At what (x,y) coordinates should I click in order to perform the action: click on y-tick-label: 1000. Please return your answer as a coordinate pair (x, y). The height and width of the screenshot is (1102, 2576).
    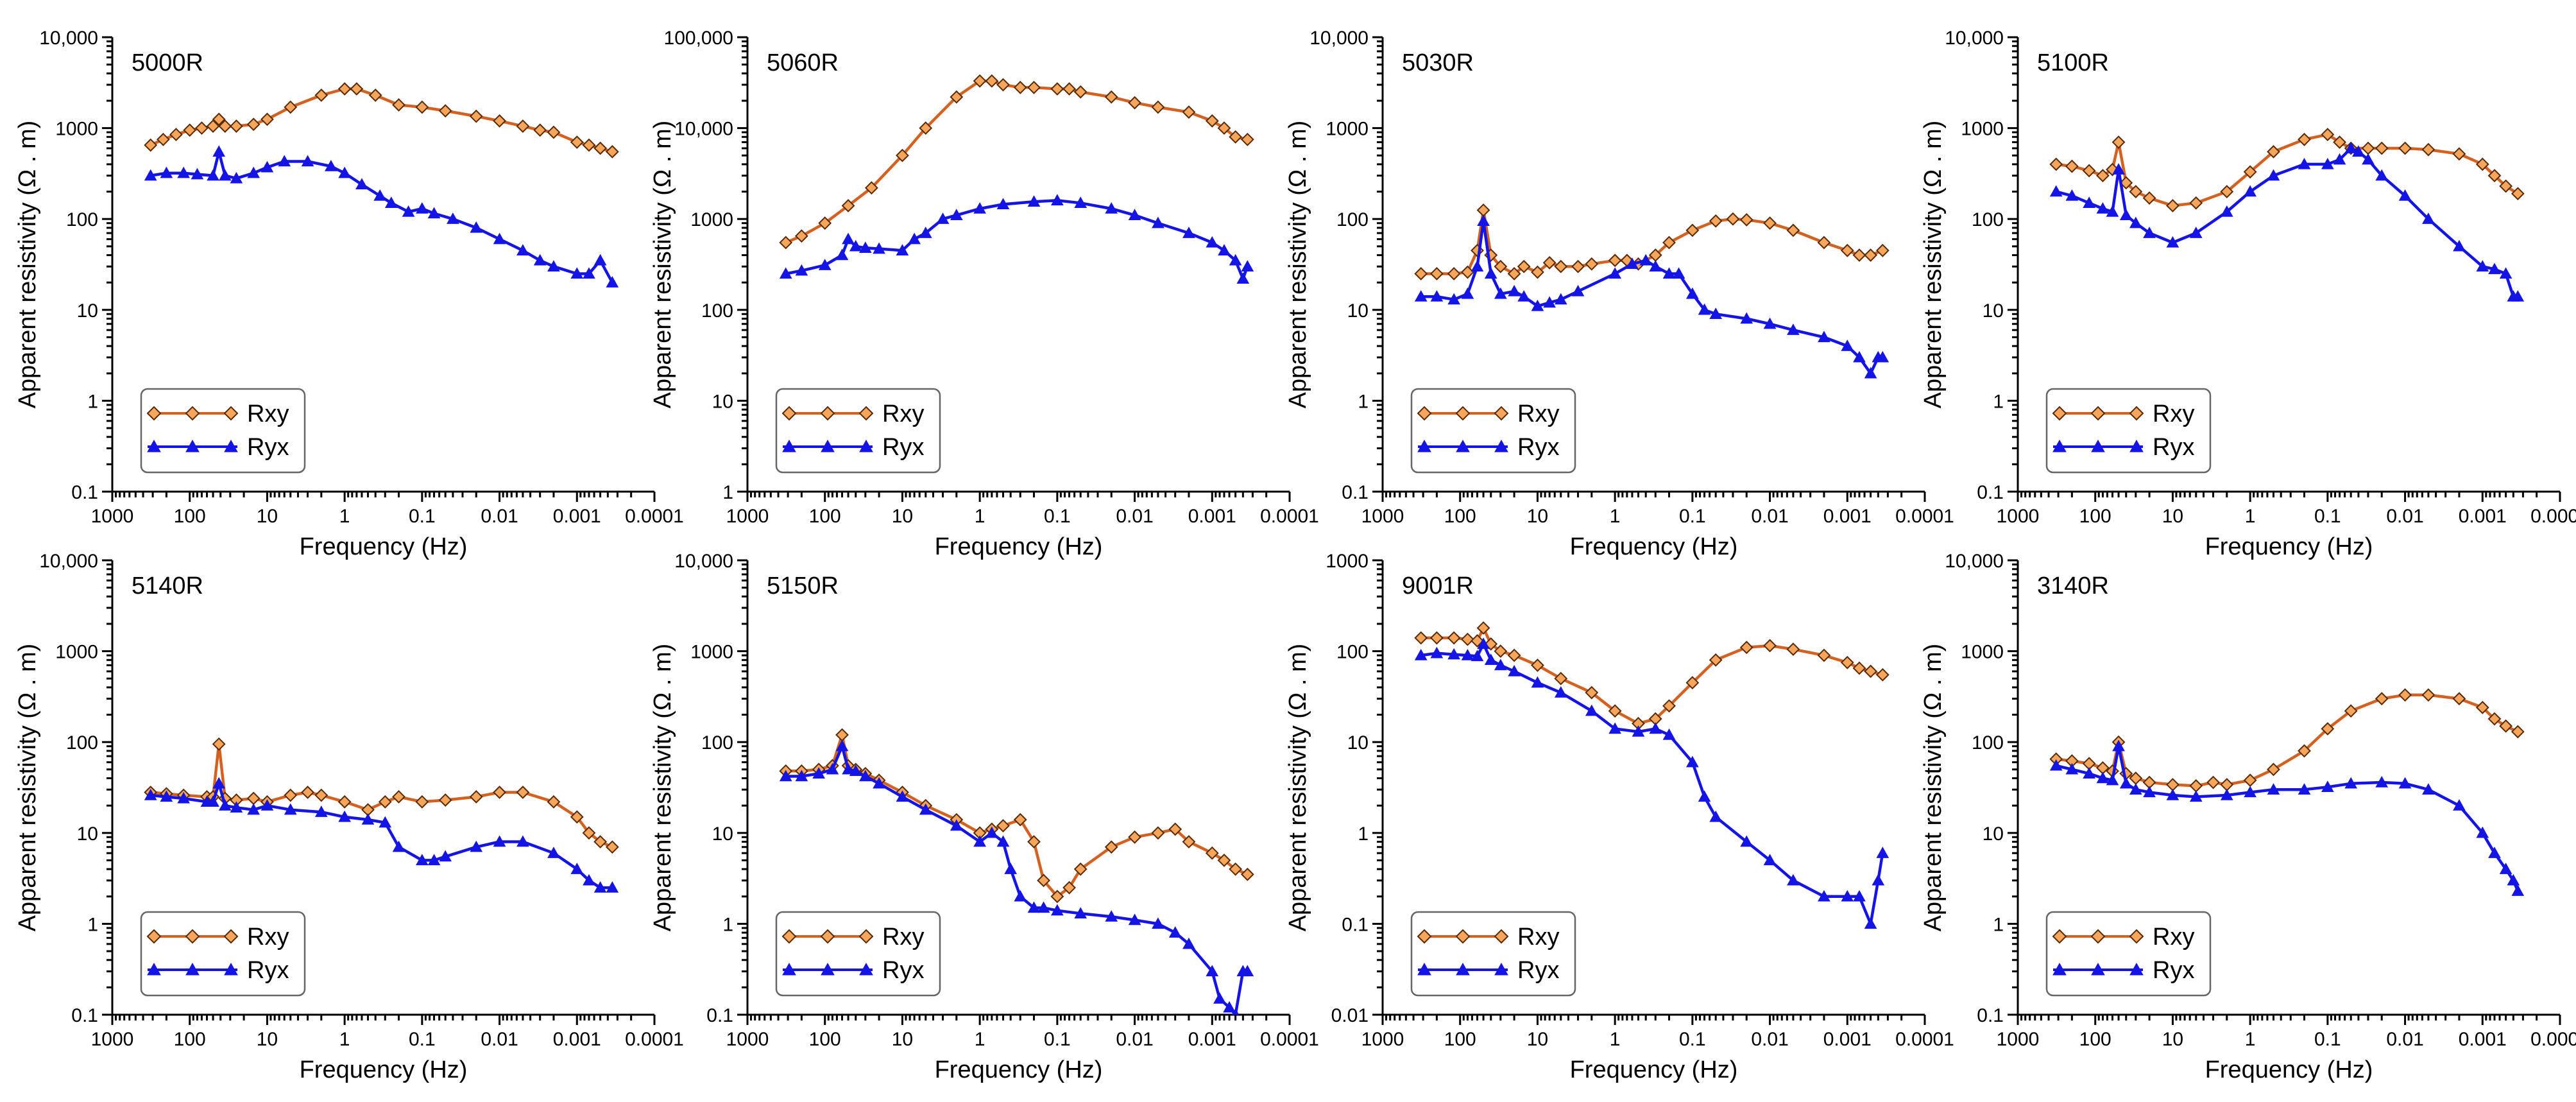
    Looking at the image, I should click on (1347, 561).